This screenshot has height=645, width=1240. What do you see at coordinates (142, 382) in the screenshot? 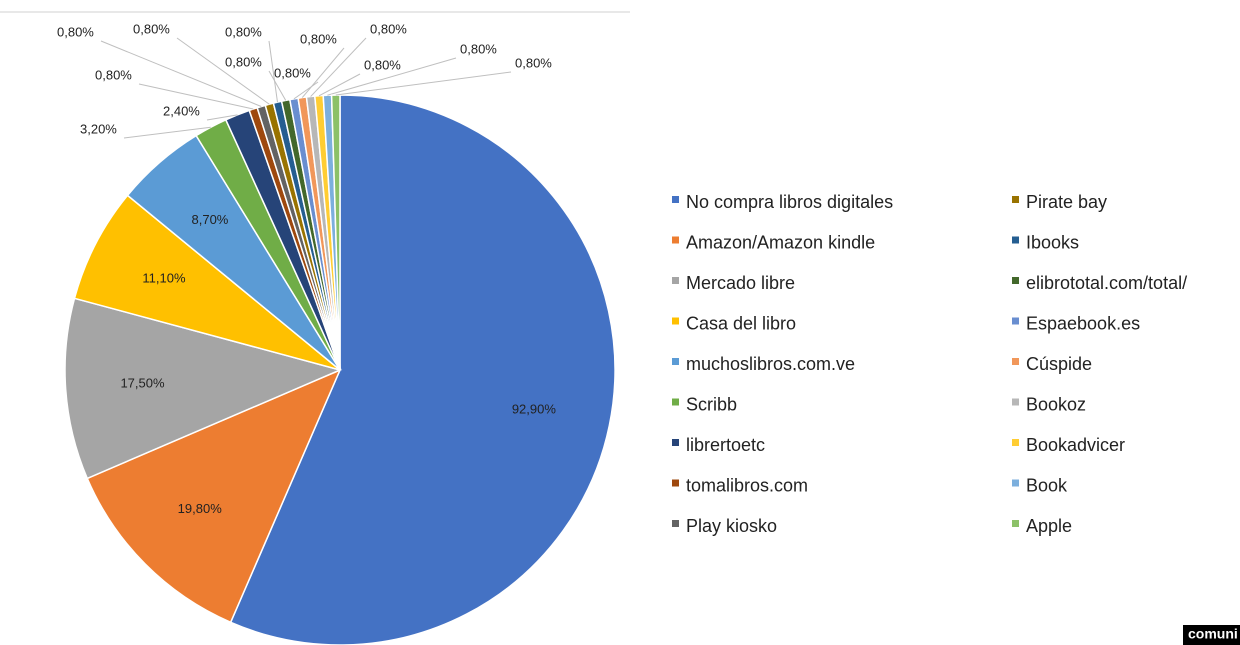
I see `value-label: 17,50%` at bounding box center [142, 382].